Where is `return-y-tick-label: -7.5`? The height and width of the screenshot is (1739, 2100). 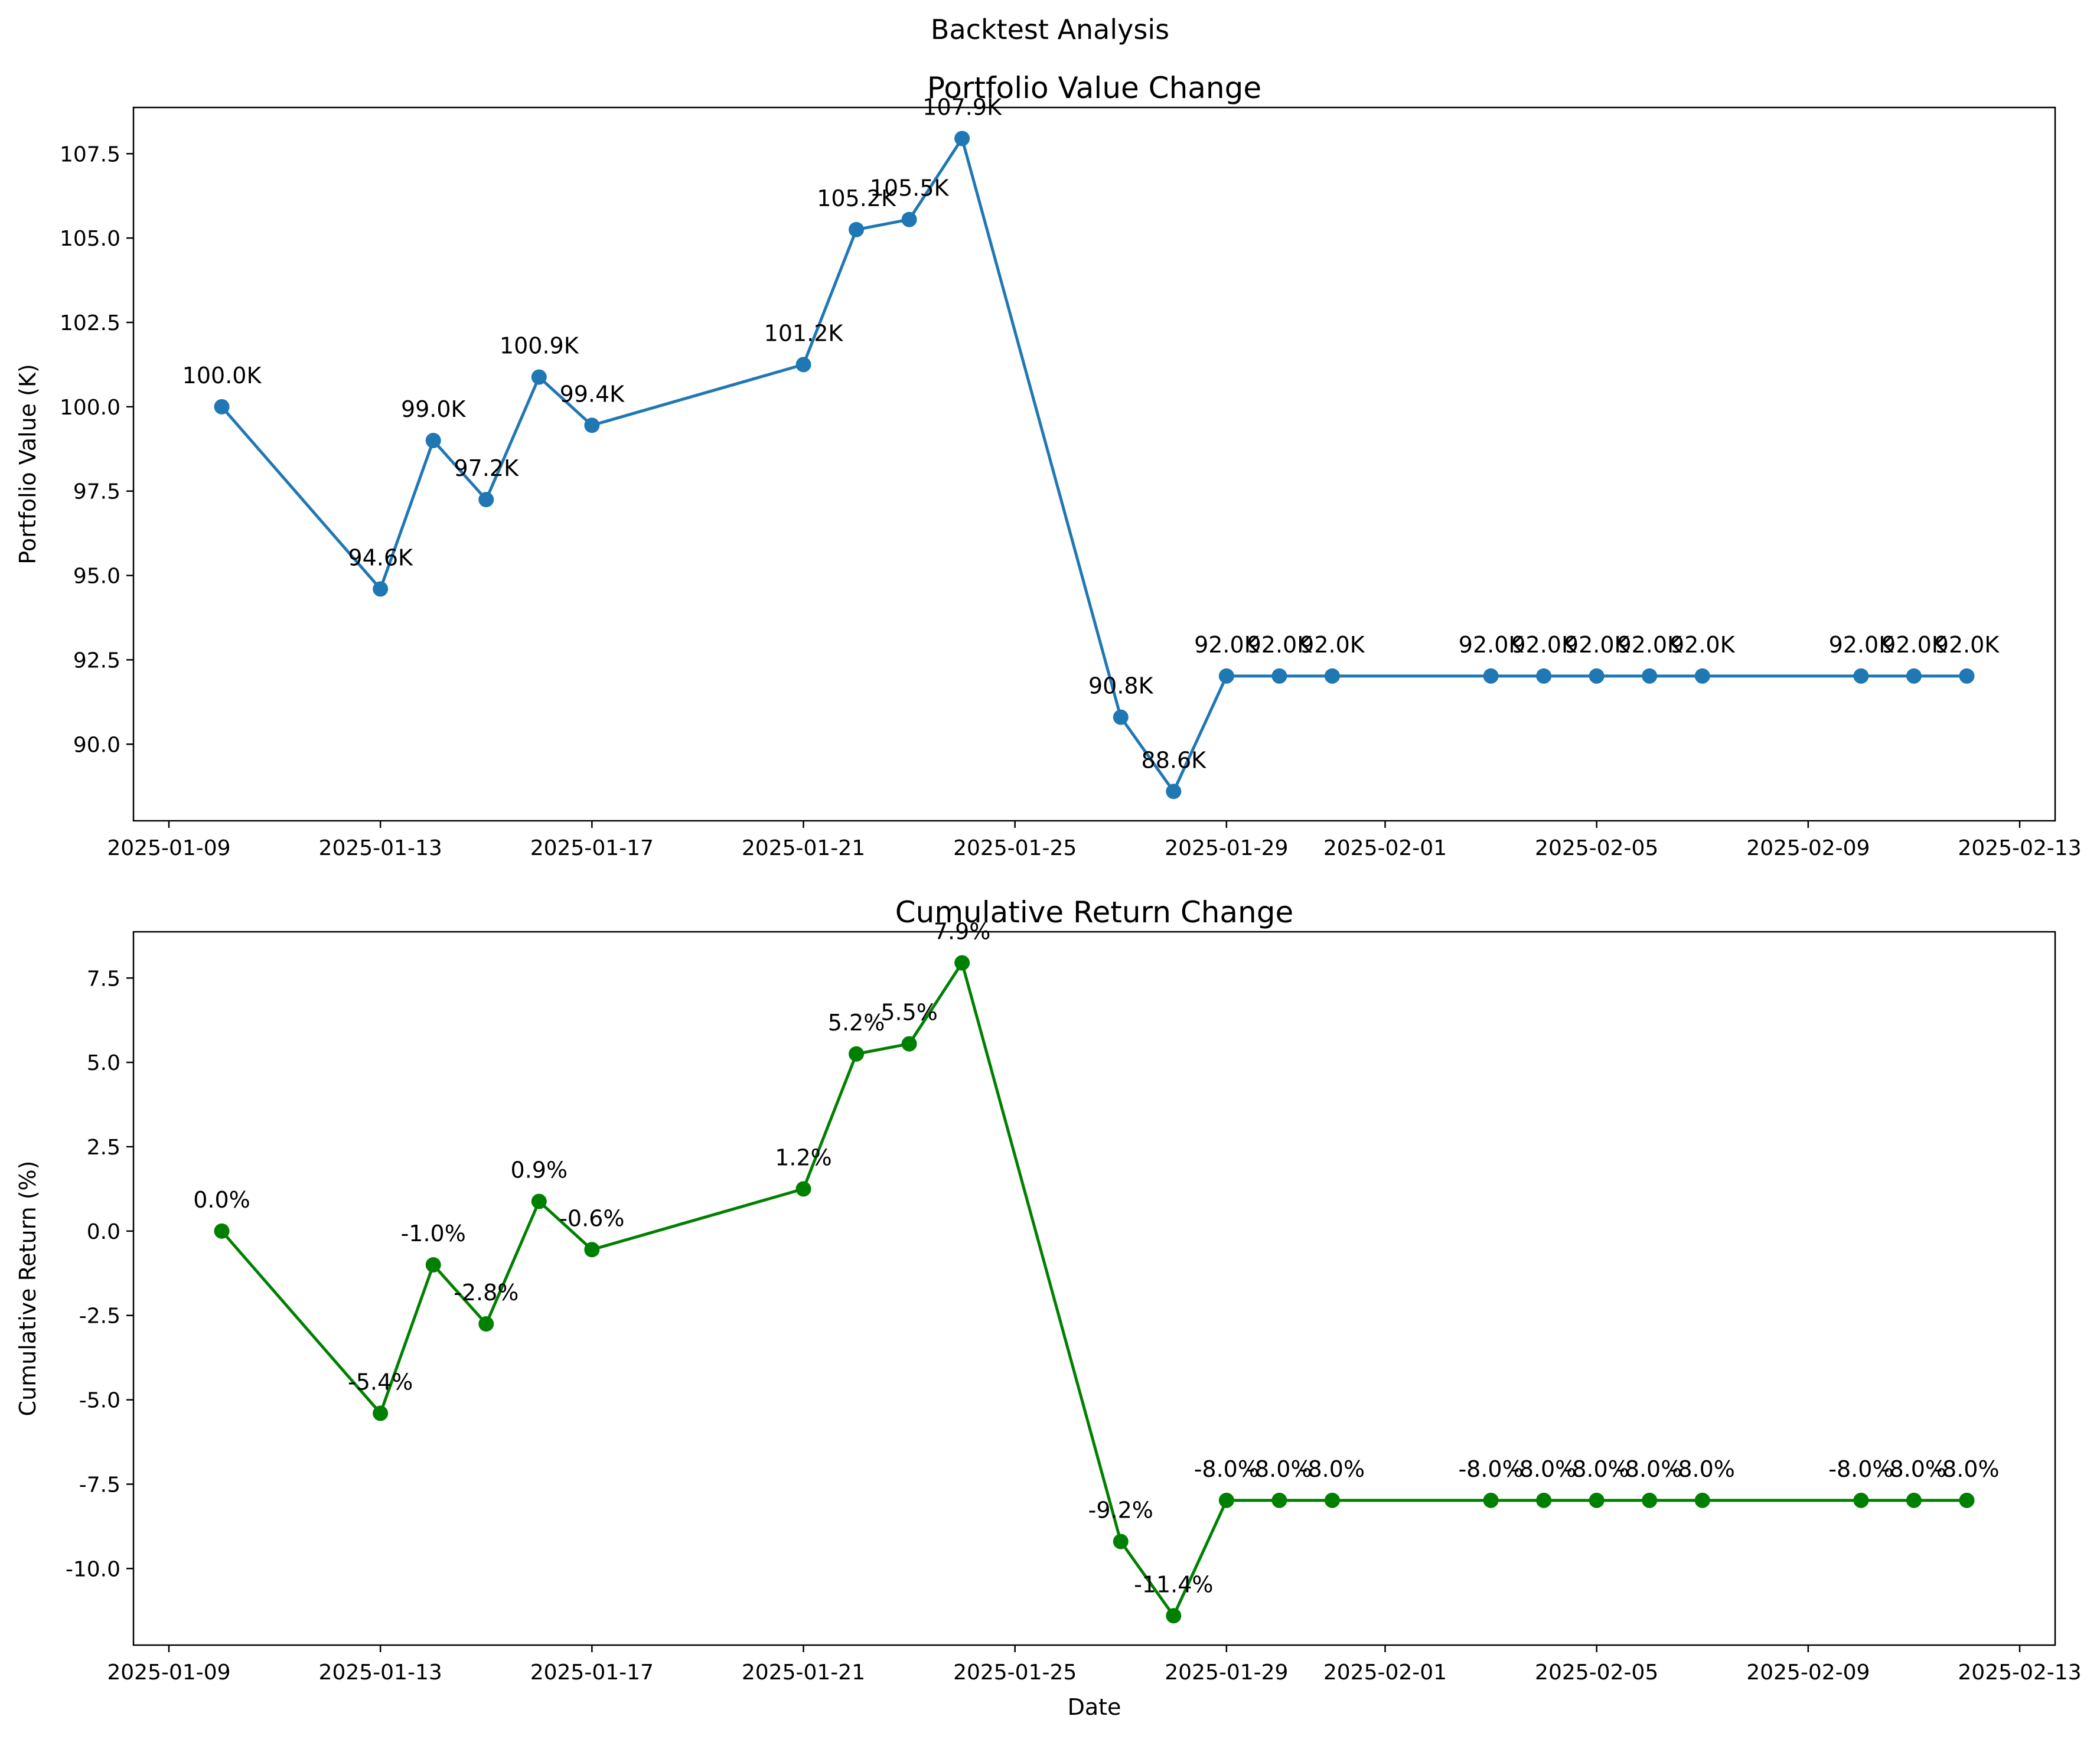 return-y-tick-label: -7.5 is located at coordinates (99, 1485).